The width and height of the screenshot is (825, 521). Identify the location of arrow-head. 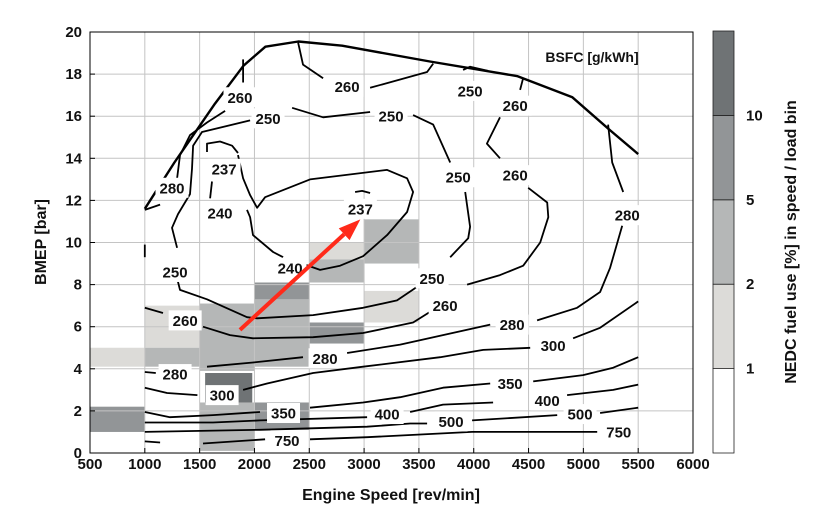
(349, 230).